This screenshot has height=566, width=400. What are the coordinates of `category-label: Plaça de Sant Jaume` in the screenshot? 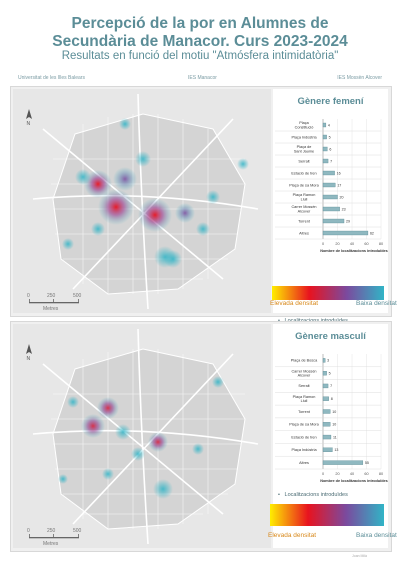 It's located at (304, 149).